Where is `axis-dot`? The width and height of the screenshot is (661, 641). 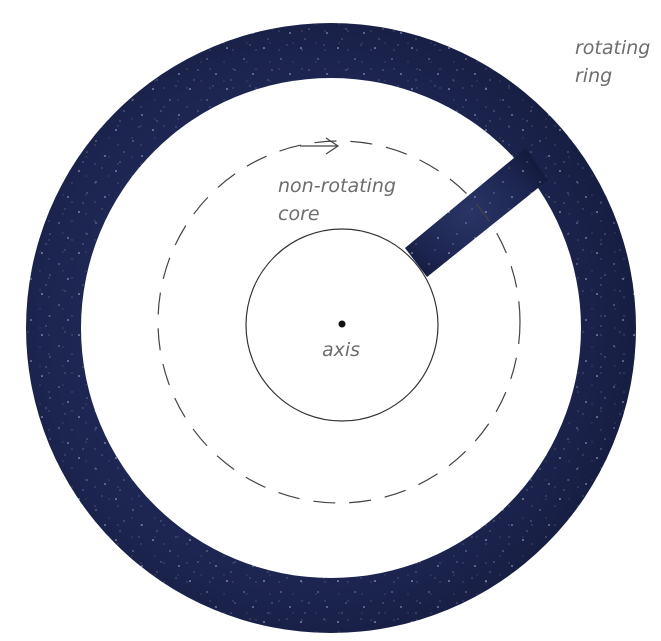 axis-dot is located at coordinates (342, 324).